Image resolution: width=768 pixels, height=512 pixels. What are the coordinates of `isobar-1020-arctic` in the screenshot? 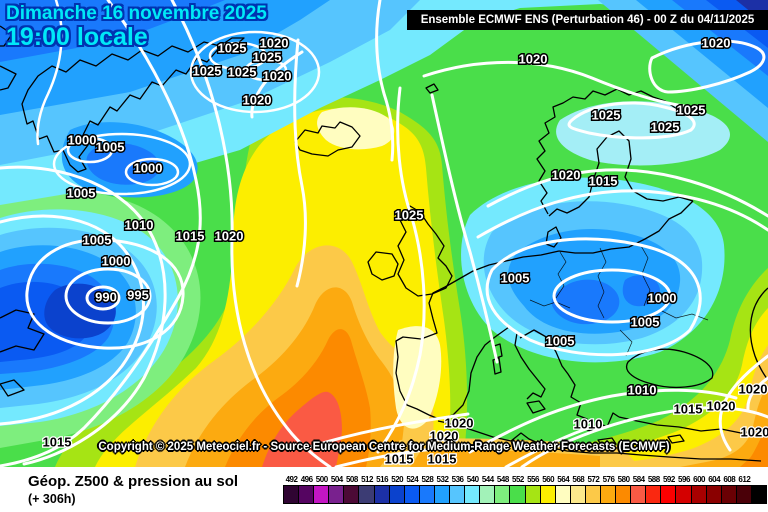 It's located at (554, 84).